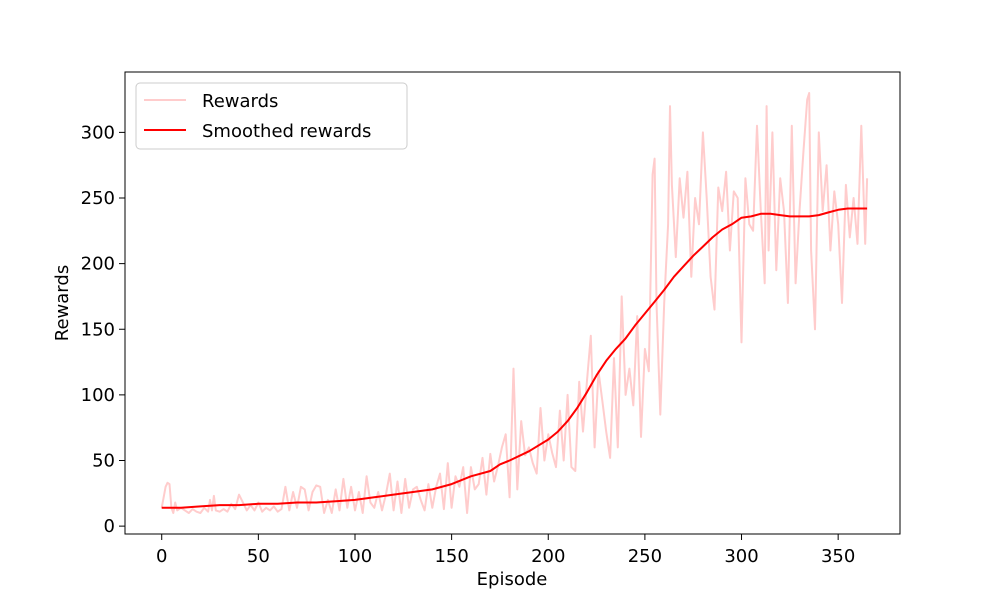 This screenshot has height=600, width=1000. I want to click on x-tick-label: 150, so click(451, 556).